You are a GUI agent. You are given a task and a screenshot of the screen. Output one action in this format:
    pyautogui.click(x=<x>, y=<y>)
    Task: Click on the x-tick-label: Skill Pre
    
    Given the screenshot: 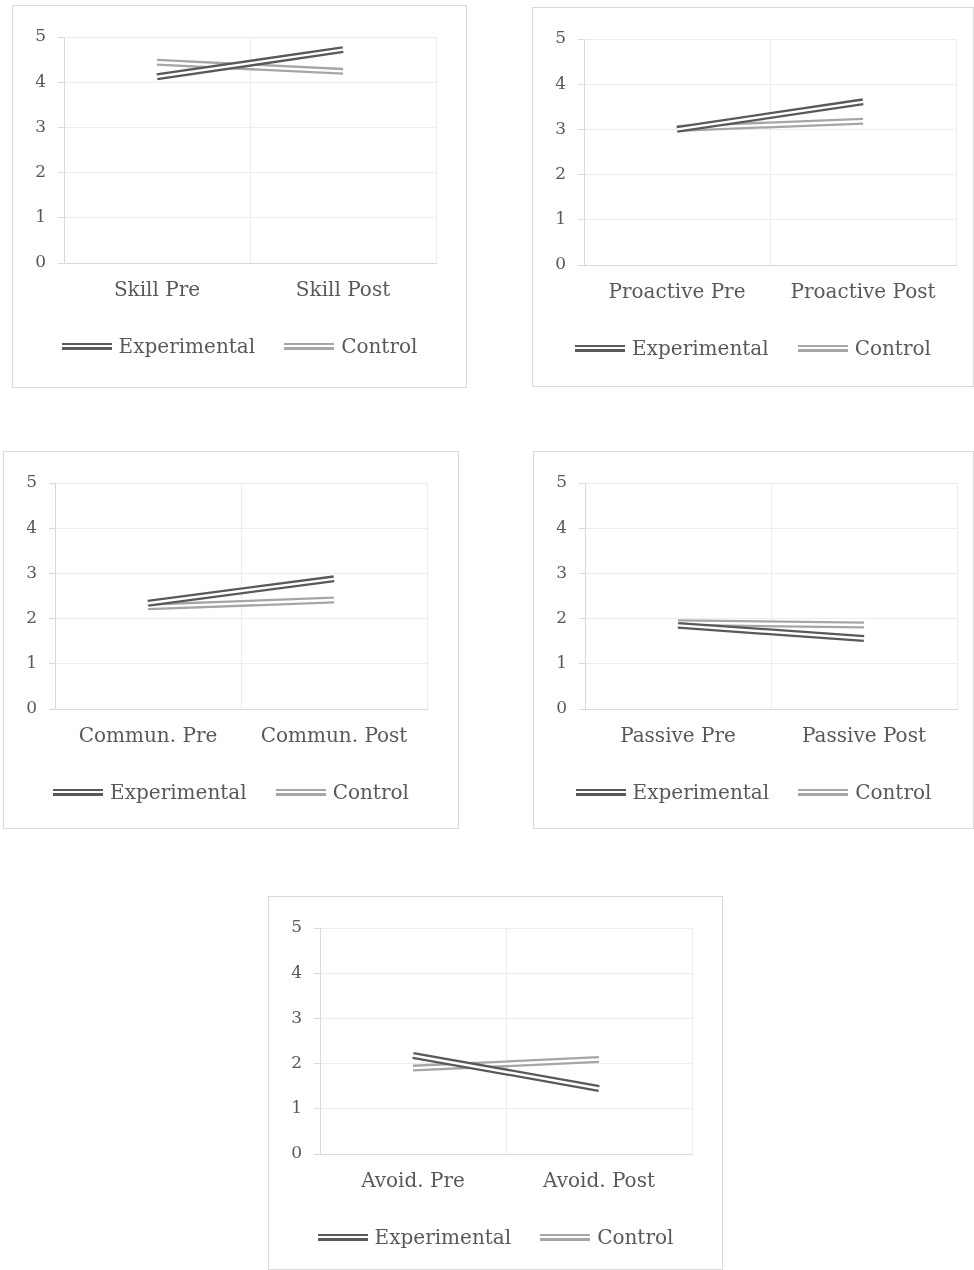 What is the action you would take?
    pyautogui.click(x=157, y=289)
    